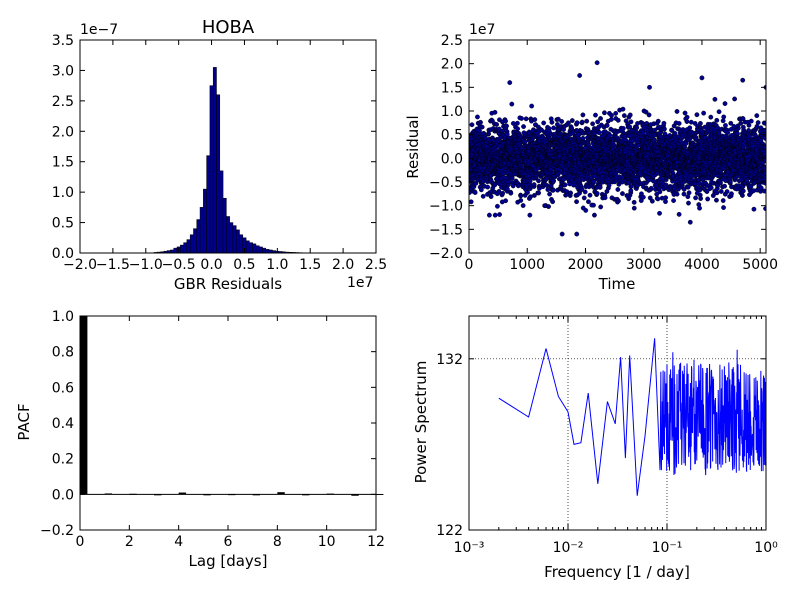 This screenshot has width=800, height=604. I want to click on histogram-y-tick-label: 2.0, so click(63, 132).